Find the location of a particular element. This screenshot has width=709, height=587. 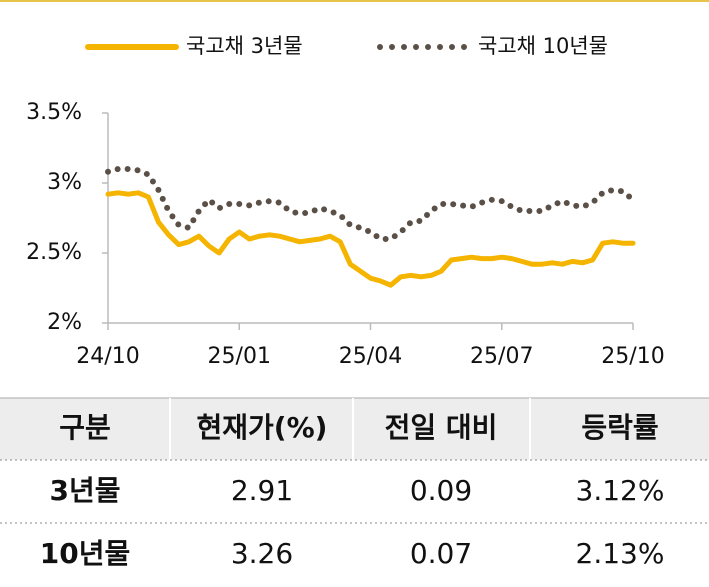

table-cell: 2.91 is located at coordinates (262, 490).